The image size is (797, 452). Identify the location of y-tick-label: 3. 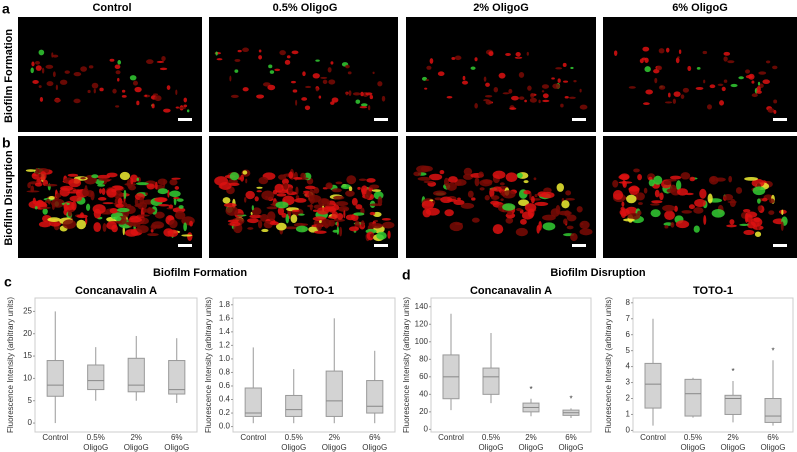
(628, 382).